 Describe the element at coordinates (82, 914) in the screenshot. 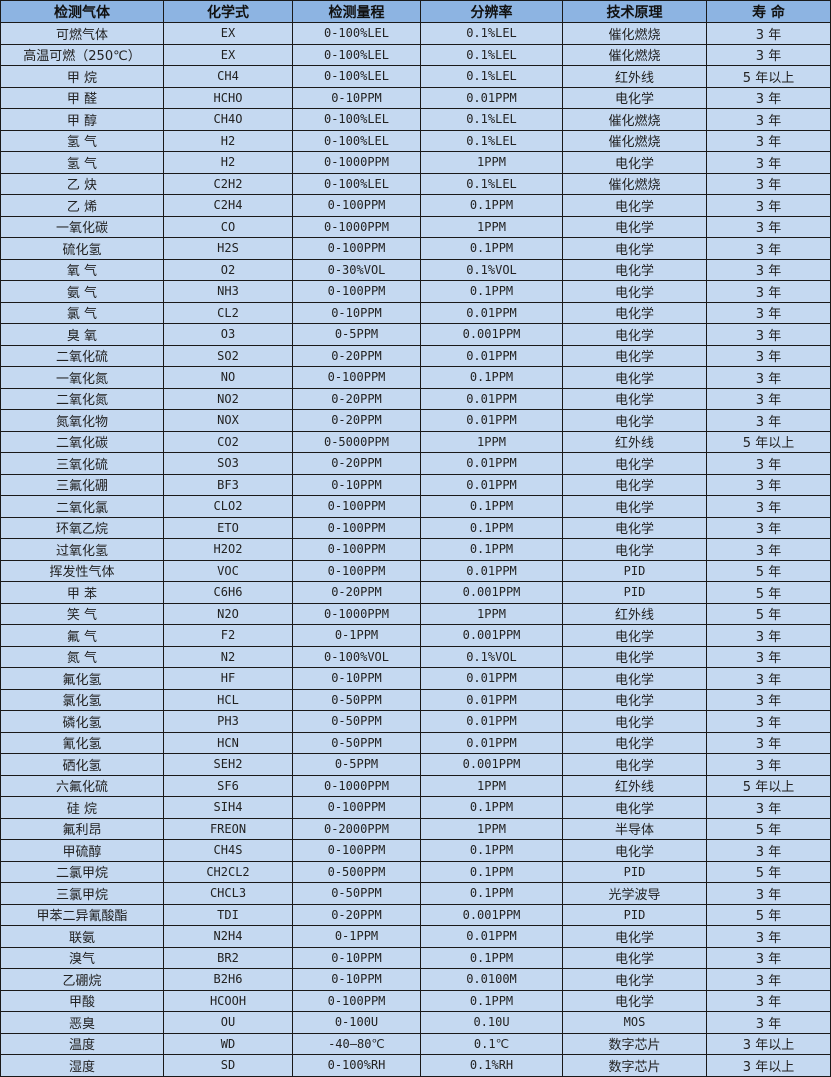

I see `cell-gas: 甲苯二异氰酸酯` at that location.